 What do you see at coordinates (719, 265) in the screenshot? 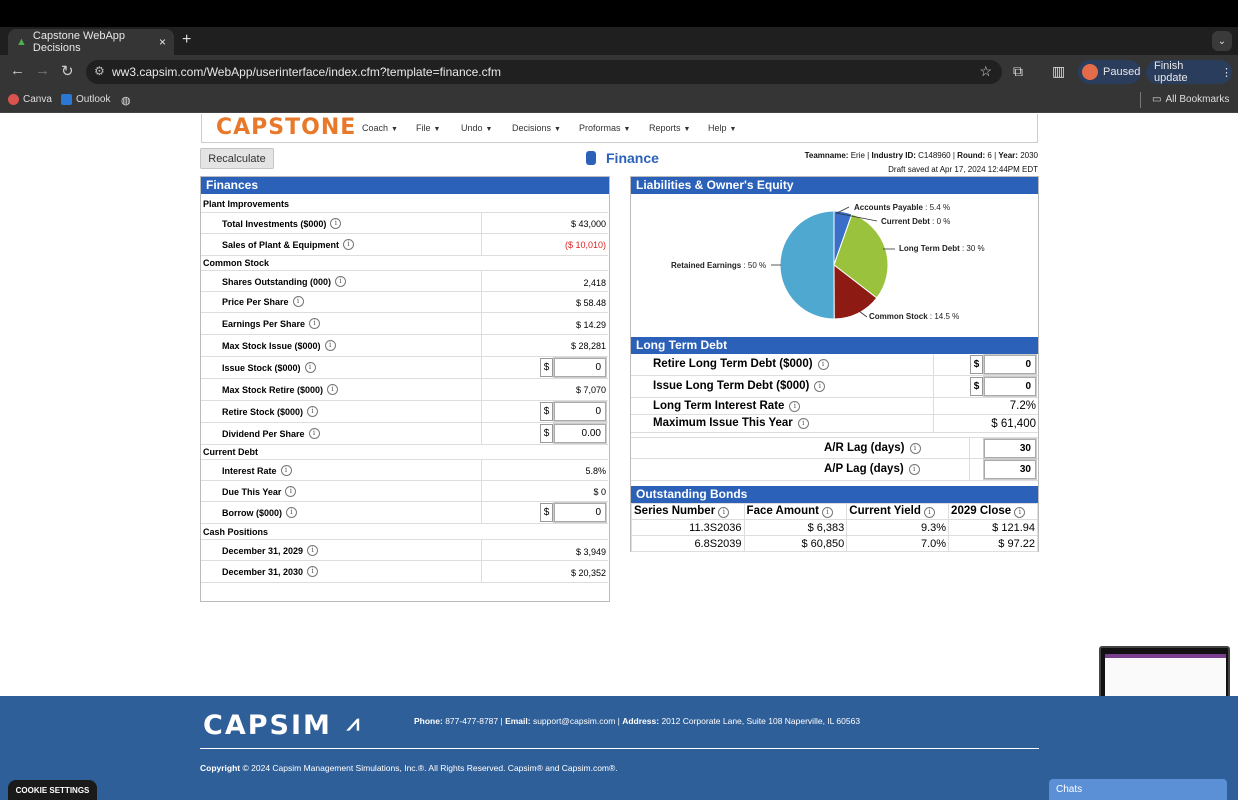
I see `pie-label-retained-earnings: Retained Earnings : 50 %` at bounding box center [719, 265].